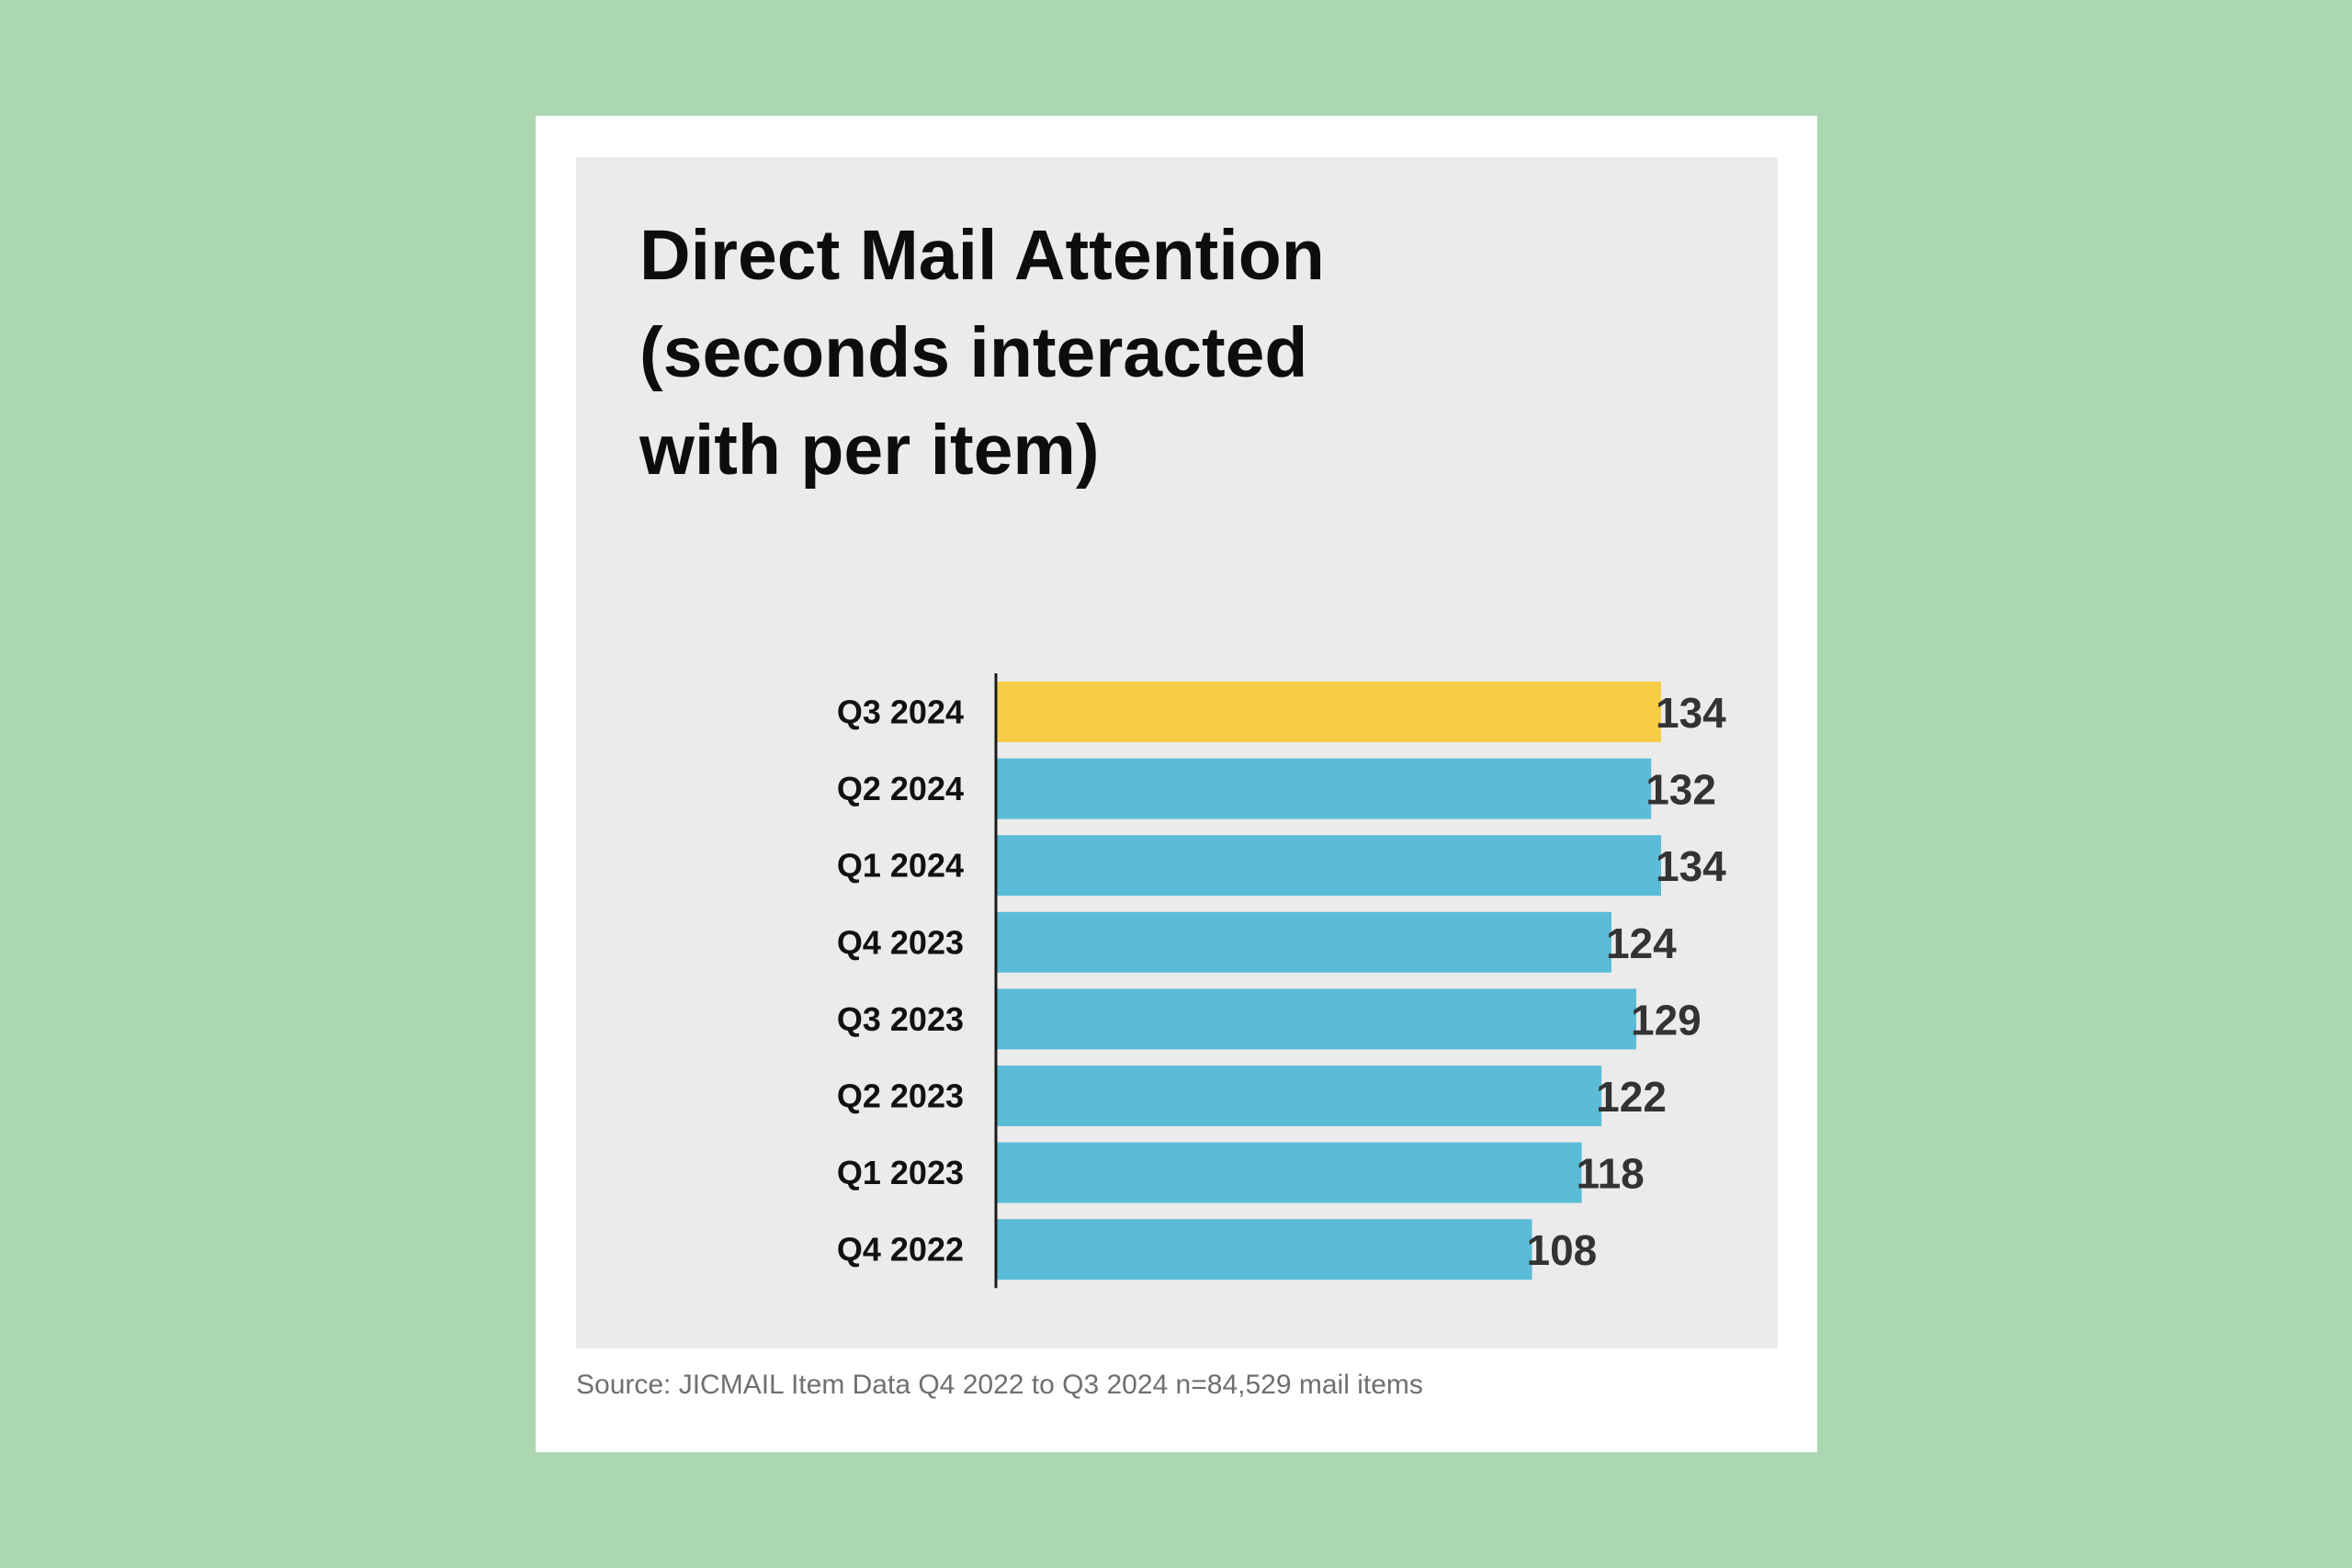 The height and width of the screenshot is (1568, 2352). Describe the element at coordinates (982, 256) in the screenshot. I see `chart-title-line-1: Direct Mail Attention` at that location.